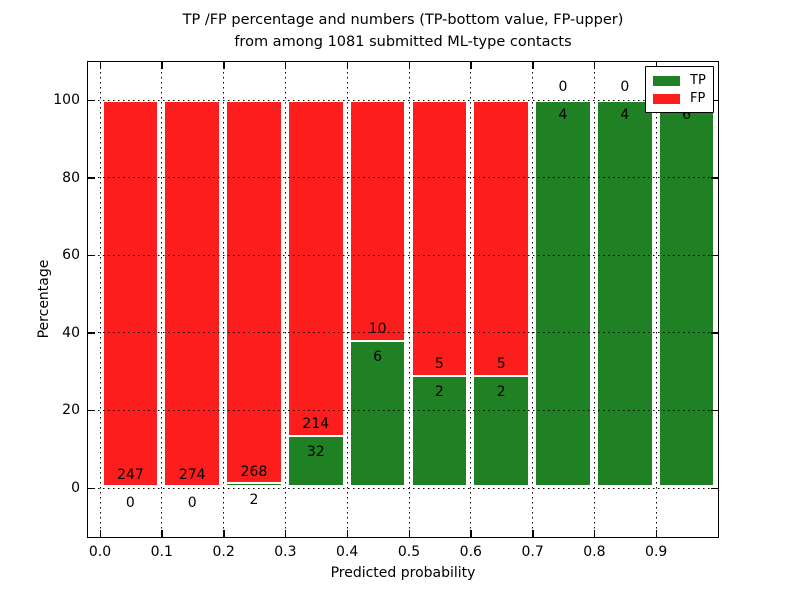 This screenshot has height=600, width=800. I want to click on bar-label-fp: 274, so click(192, 474).